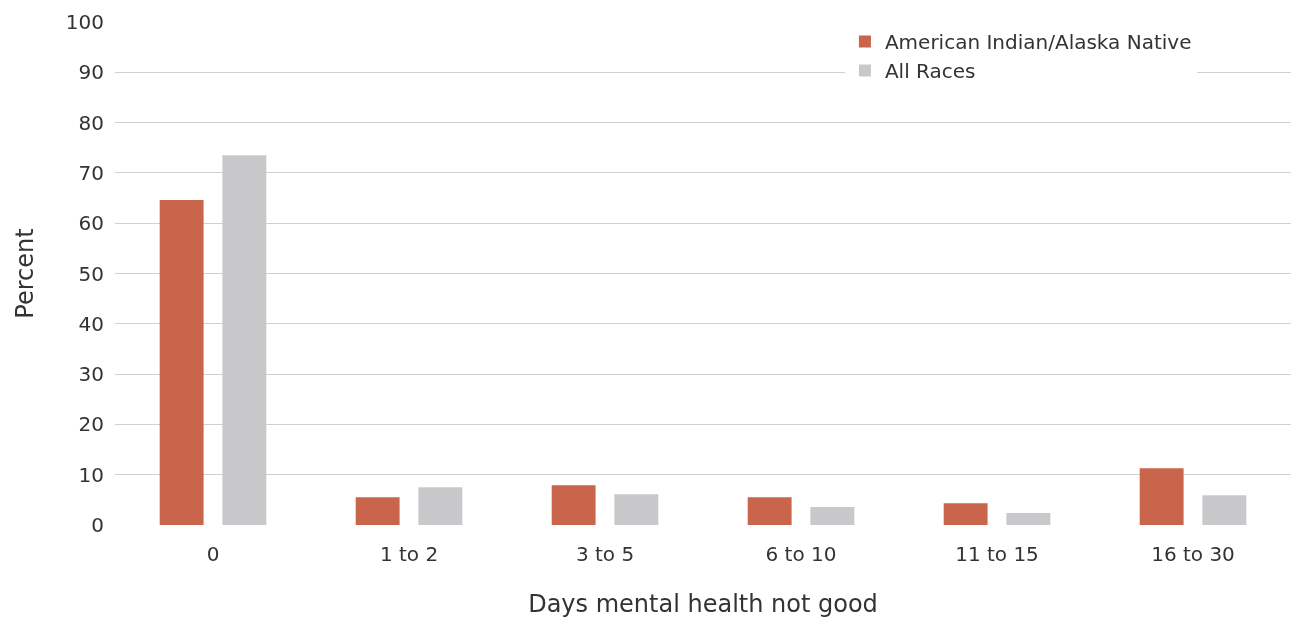 The image size is (1301, 635). Describe the element at coordinates (91, 223) in the screenshot. I see `y-tick-label: 60` at that location.